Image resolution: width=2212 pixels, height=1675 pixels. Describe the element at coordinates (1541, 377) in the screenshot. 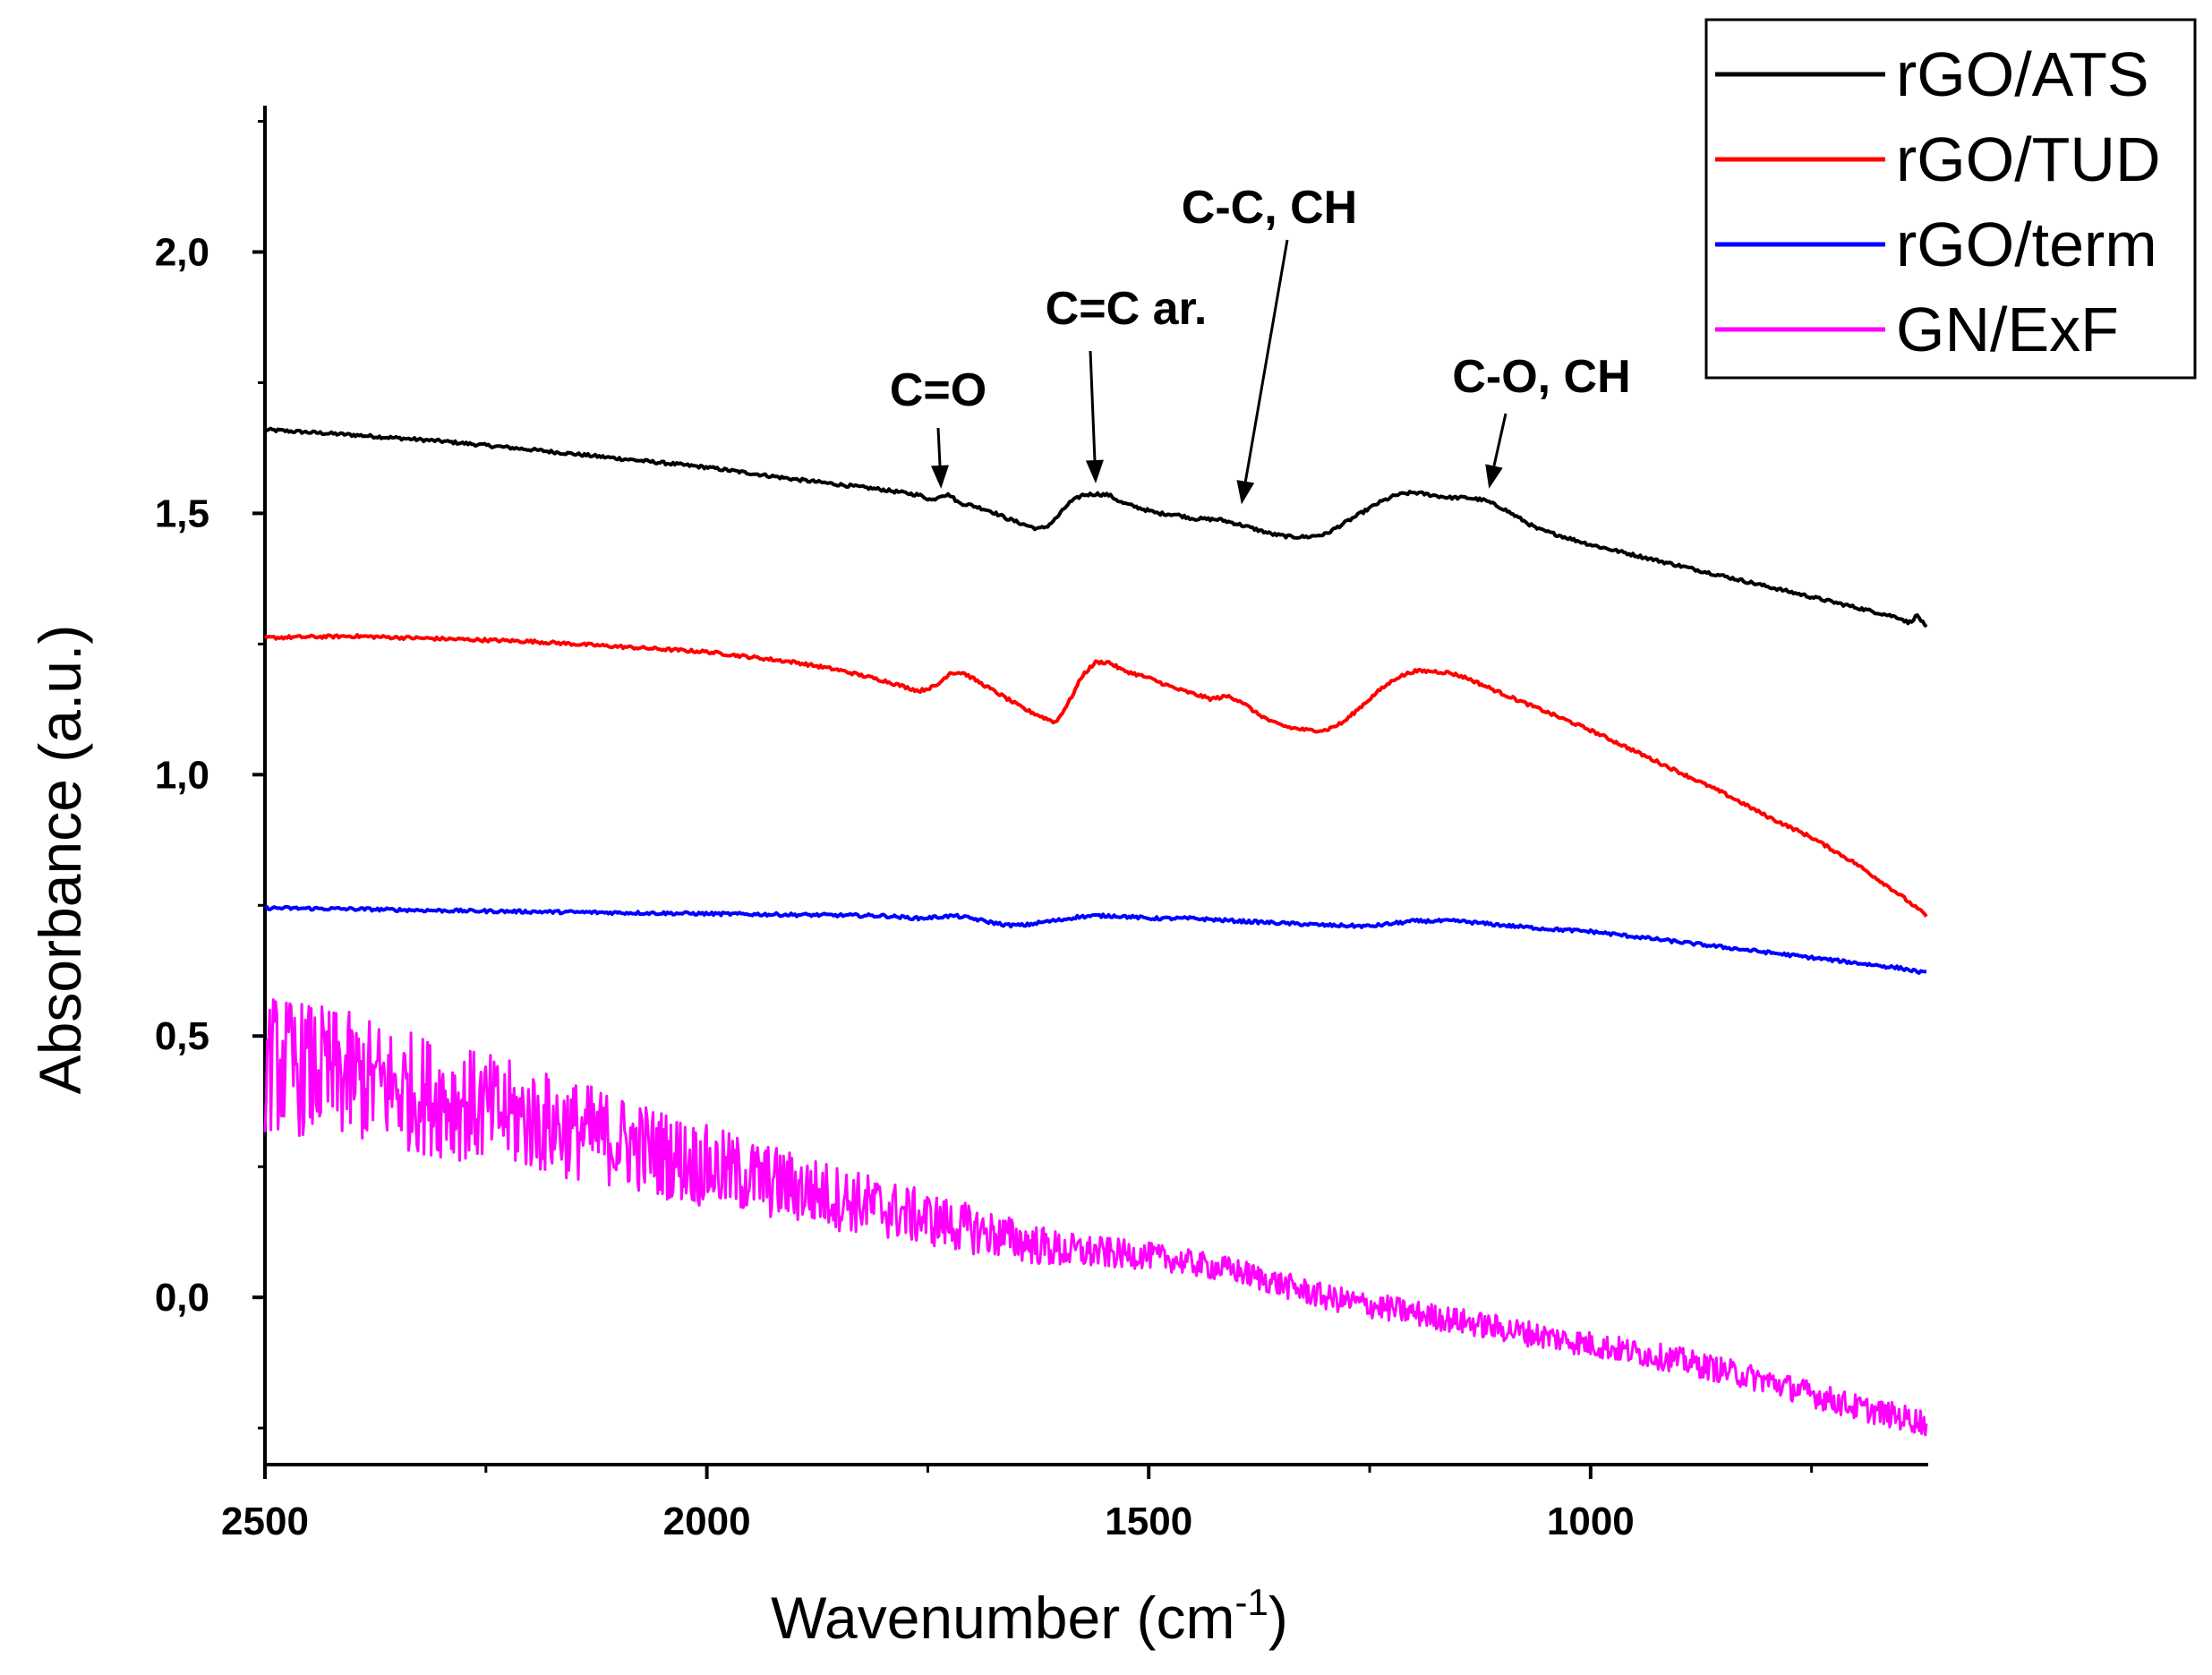

I see `annotation-c-o-ch: C-O, CH` at that location.